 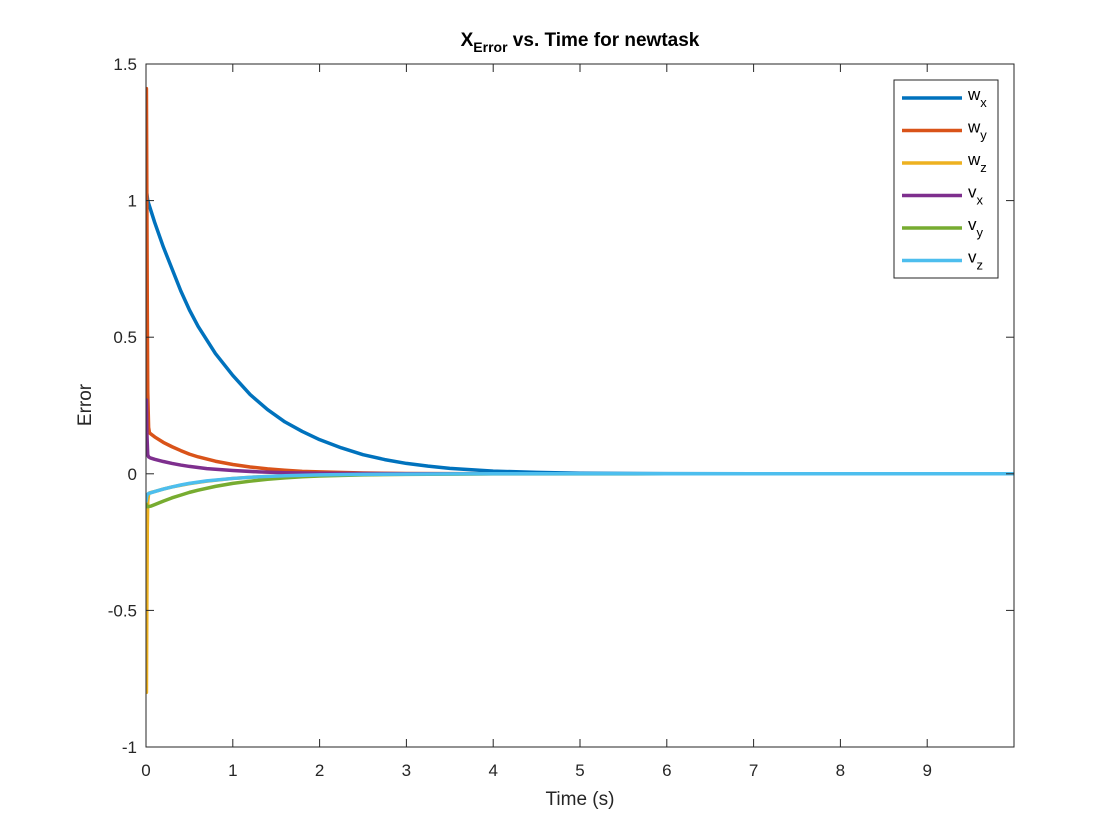 What do you see at coordinates (232, 770) in the screenshot?
I see `x-tick-label: 1` at bounding box center [232, 770].